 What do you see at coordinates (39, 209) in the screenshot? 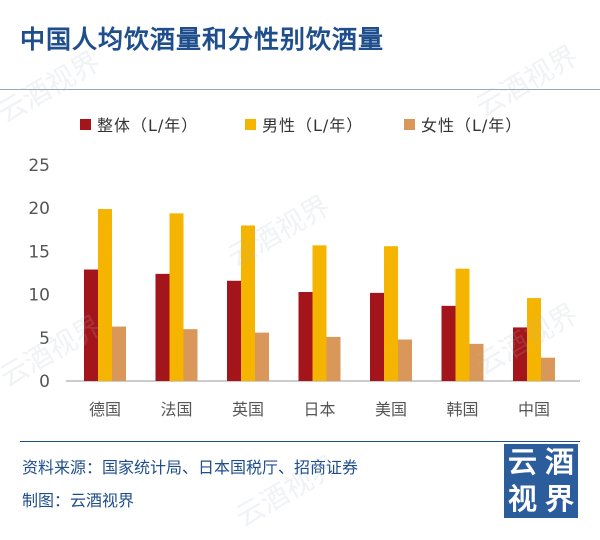
I see `y-tick-label: 20` at bounding box center [39, 209].